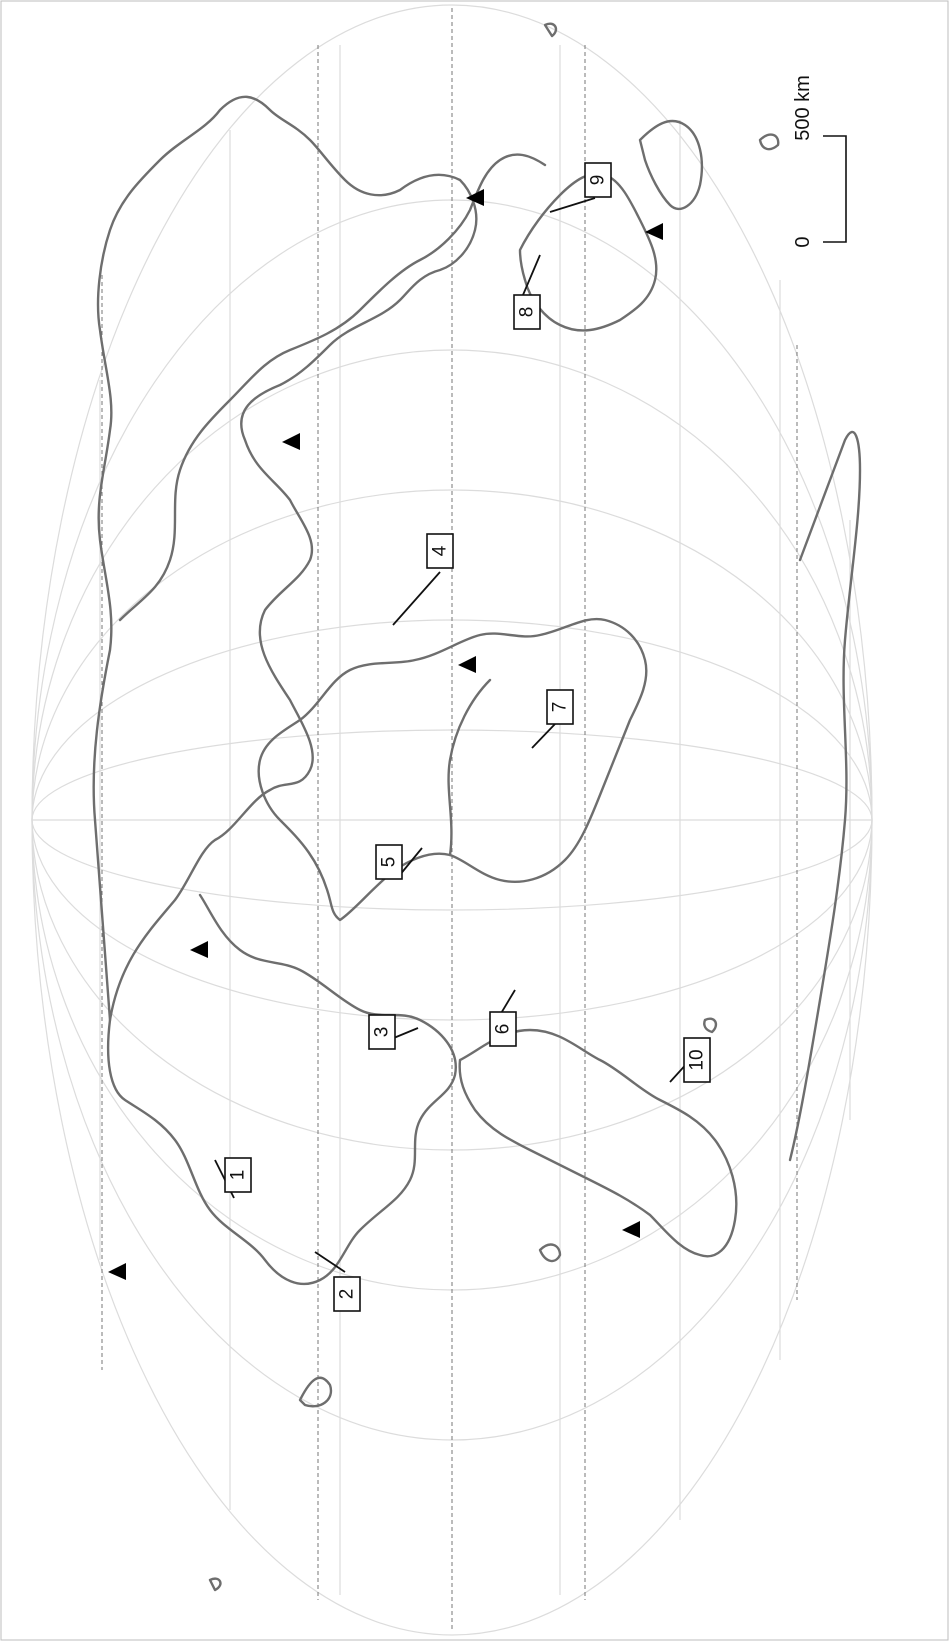  I want to click on scale-distance-label: 500 km, so click(803, 108).